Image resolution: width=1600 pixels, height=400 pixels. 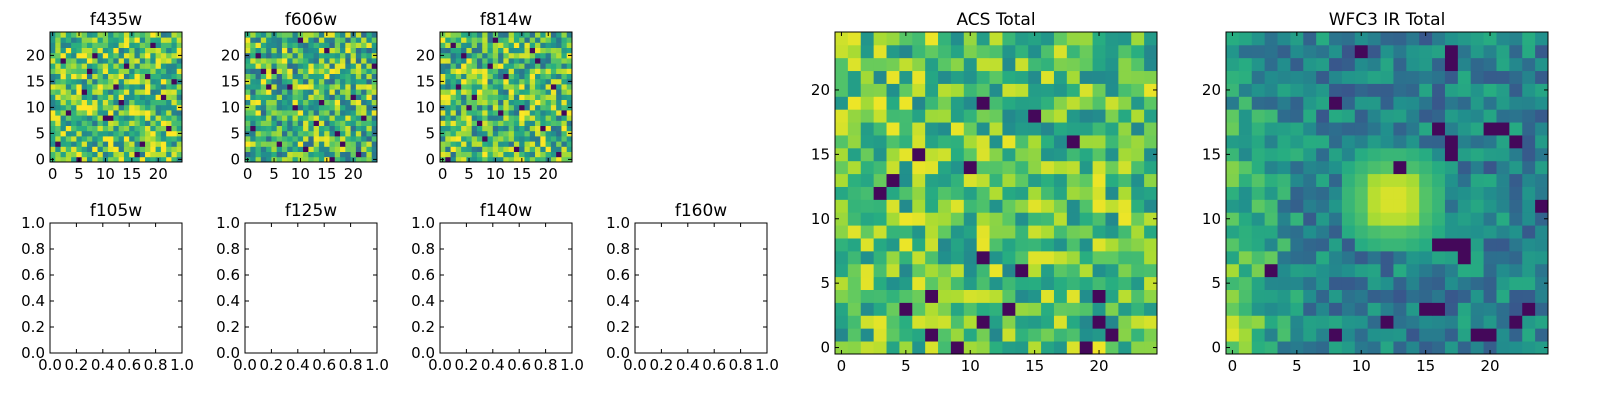 I want to click on x-tick-label: 20, so click(x=1098, y=366).